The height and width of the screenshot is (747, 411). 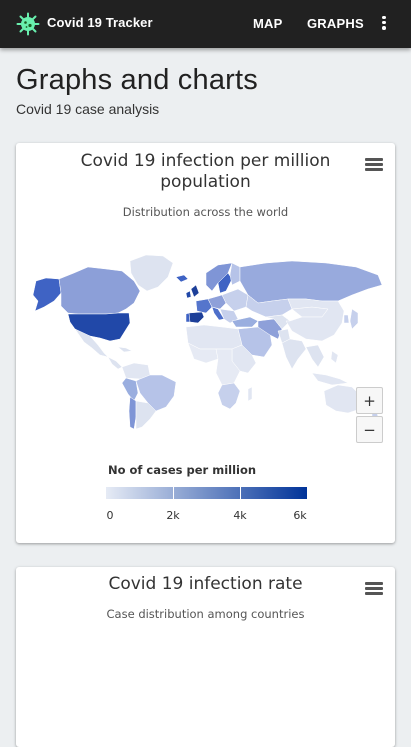 What do you see at coordinates (110, 515) in the screenshot?
I see `legend-label-0: 0` at bounding box center [110, 515].